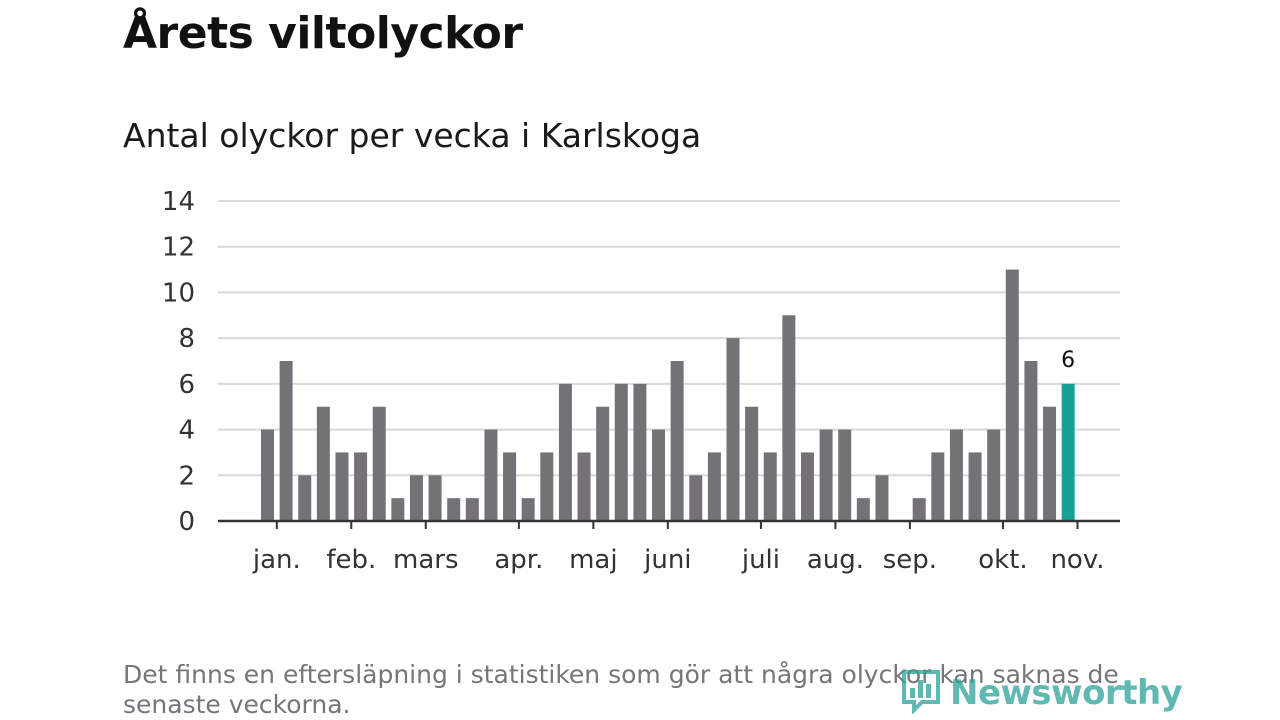 Image resolution: width=1280 pixels, height=720 pixels. What do you see at coordinates (276, 560) in the screenshot?
I see `x-tick-label: jan.` at bounding box center [276, 560].